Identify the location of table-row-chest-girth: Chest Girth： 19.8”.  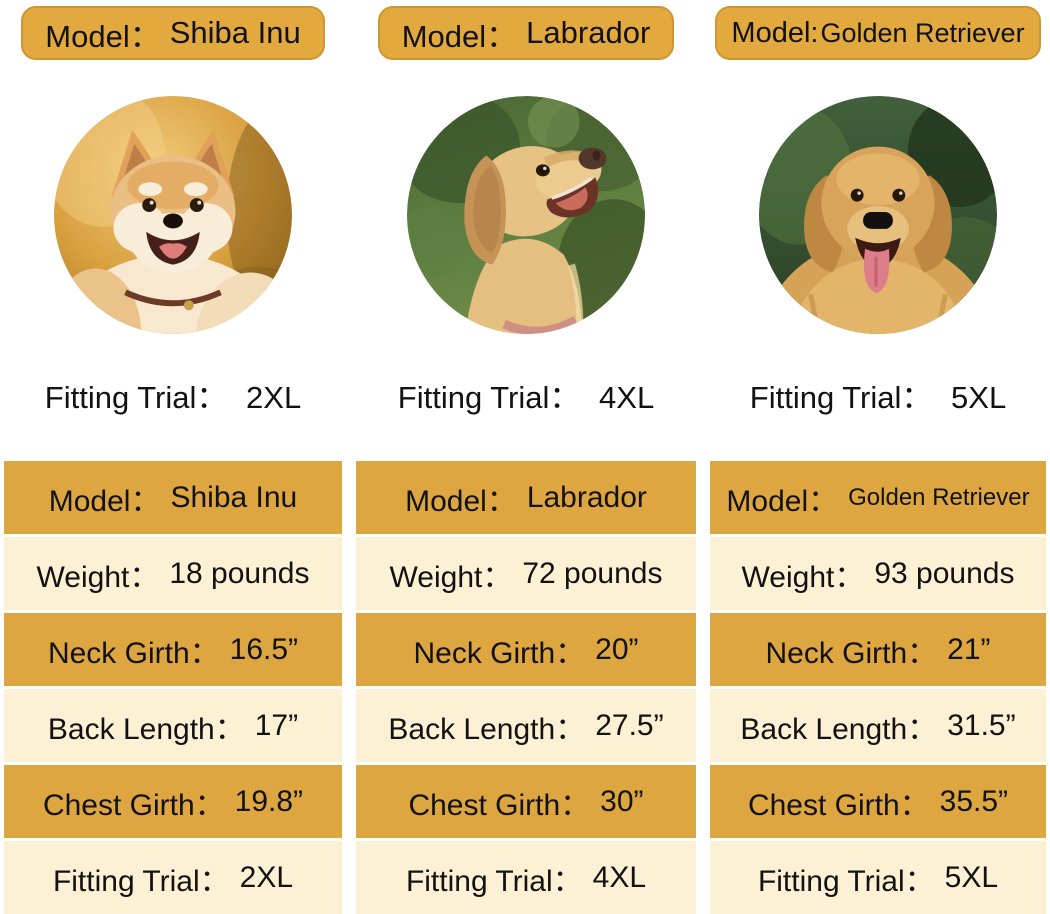
(173, 801).